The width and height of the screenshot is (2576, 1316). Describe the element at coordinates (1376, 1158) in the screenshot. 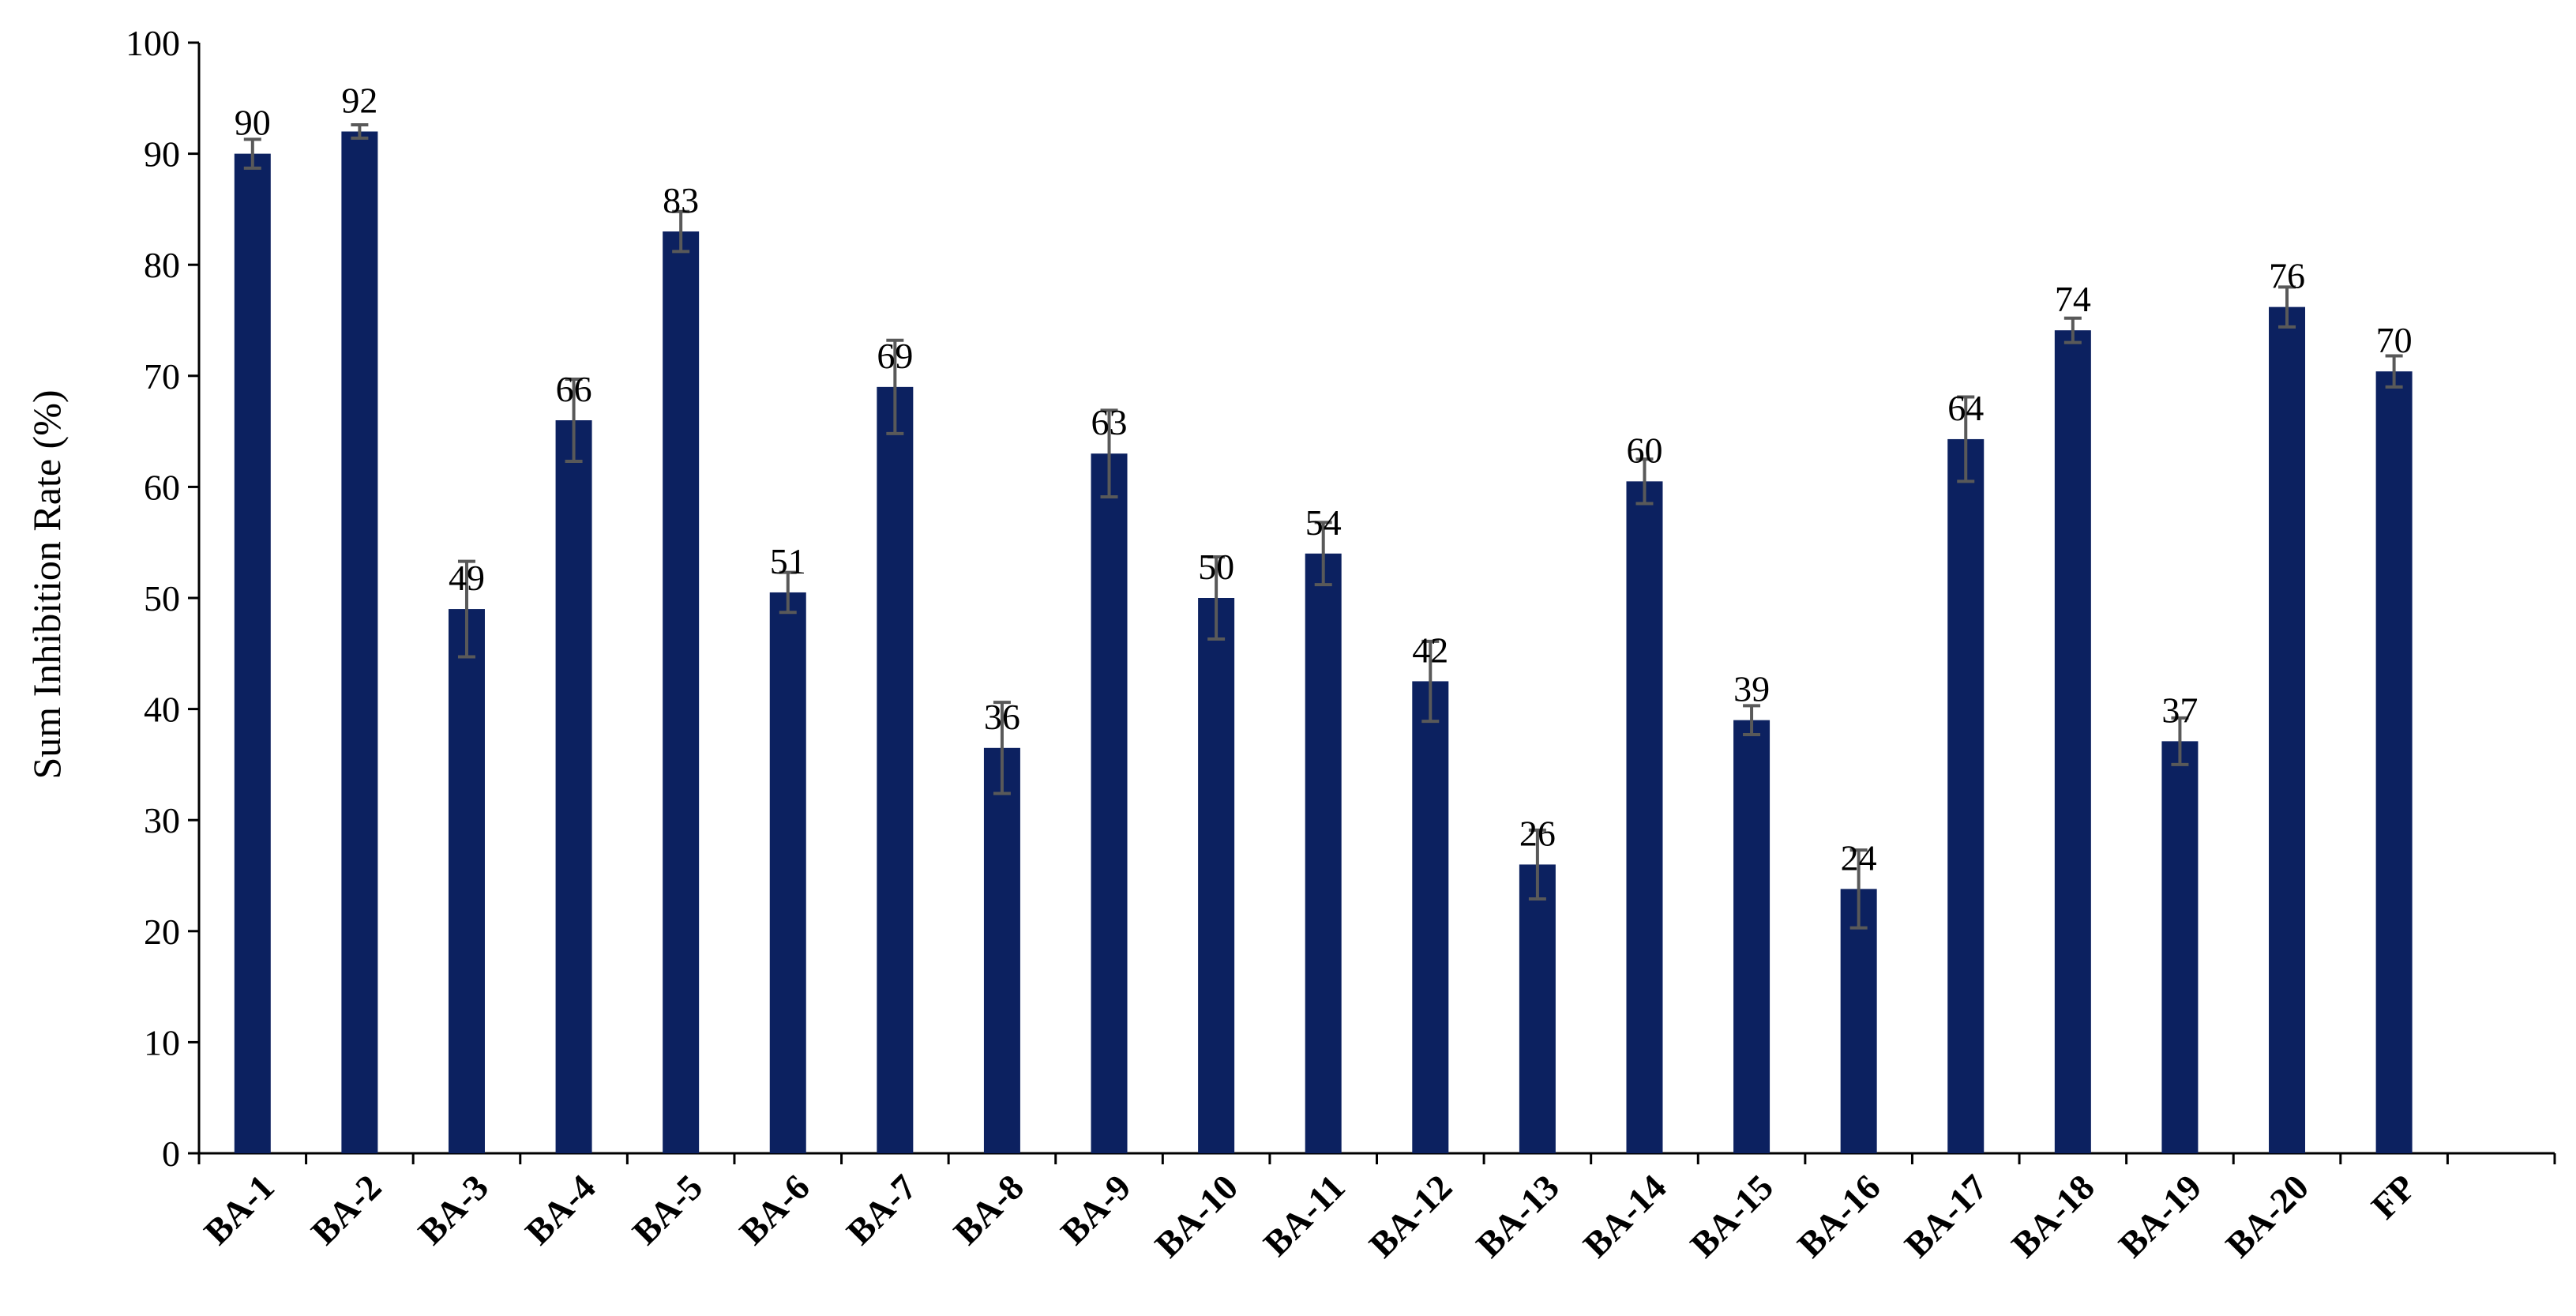

I see `x-axis` at that location.